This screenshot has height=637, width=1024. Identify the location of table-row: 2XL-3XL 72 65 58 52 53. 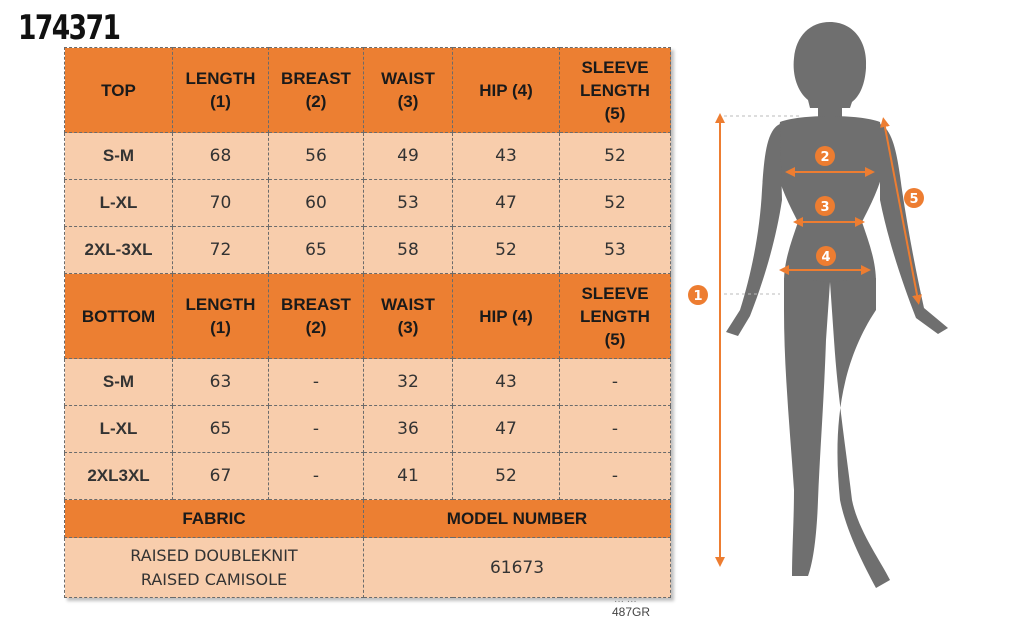
(367, 250).